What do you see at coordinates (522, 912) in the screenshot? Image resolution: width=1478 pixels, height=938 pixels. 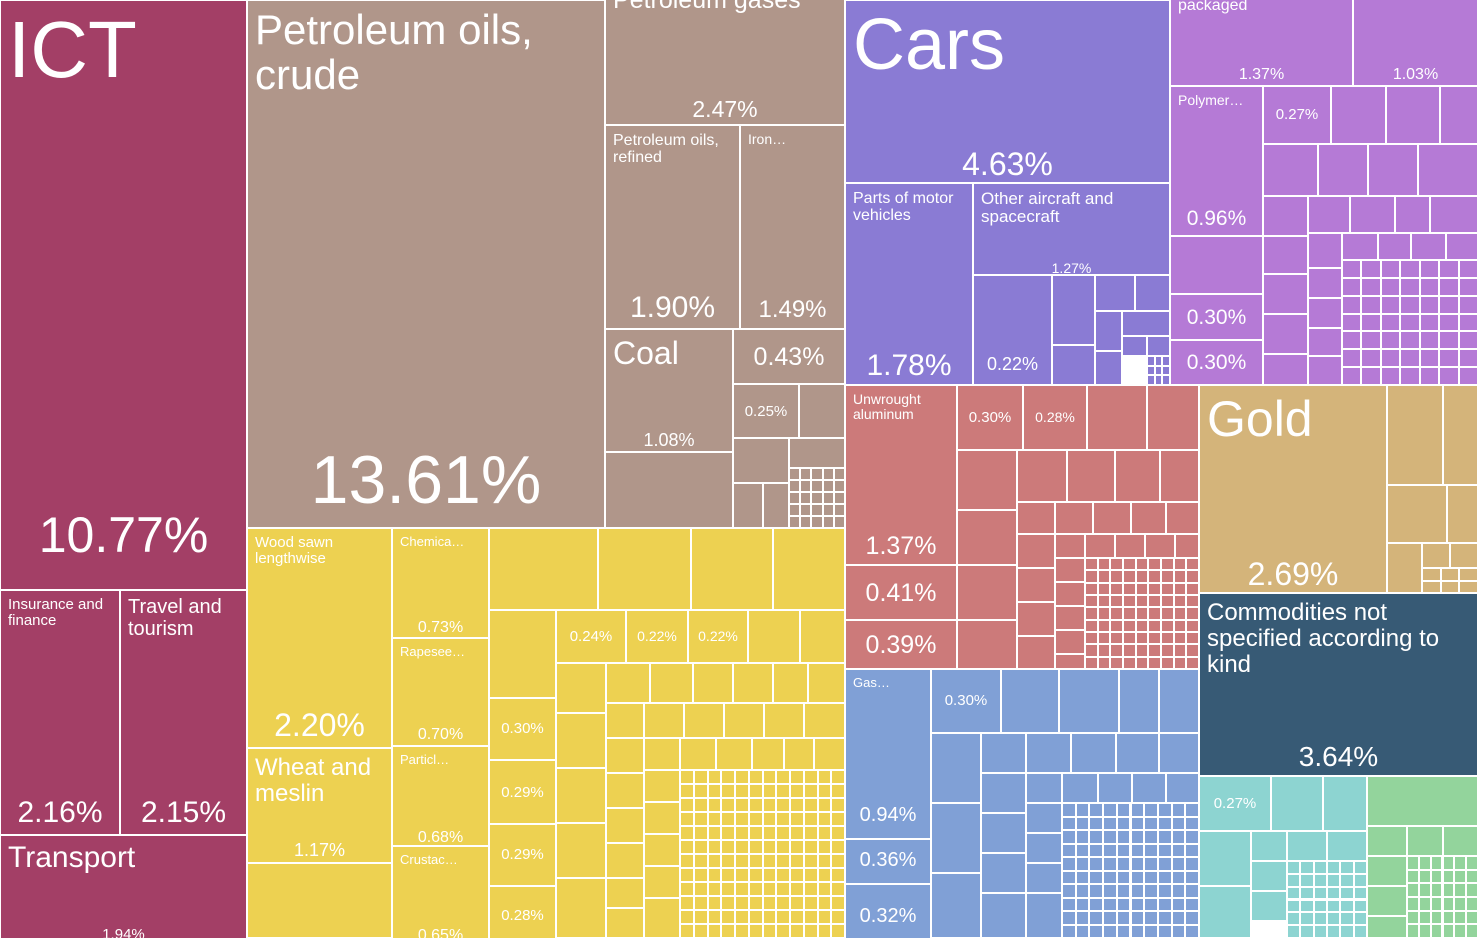 I see `treemap-cell: 0.28%` at bounding box center [522, 912].